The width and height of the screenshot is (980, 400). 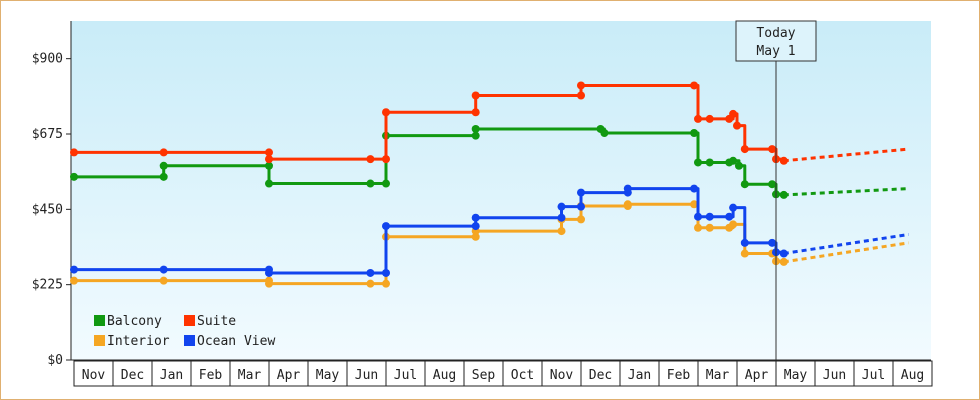 I want to click on legend-label: Interior, so click(x=138, y=341).